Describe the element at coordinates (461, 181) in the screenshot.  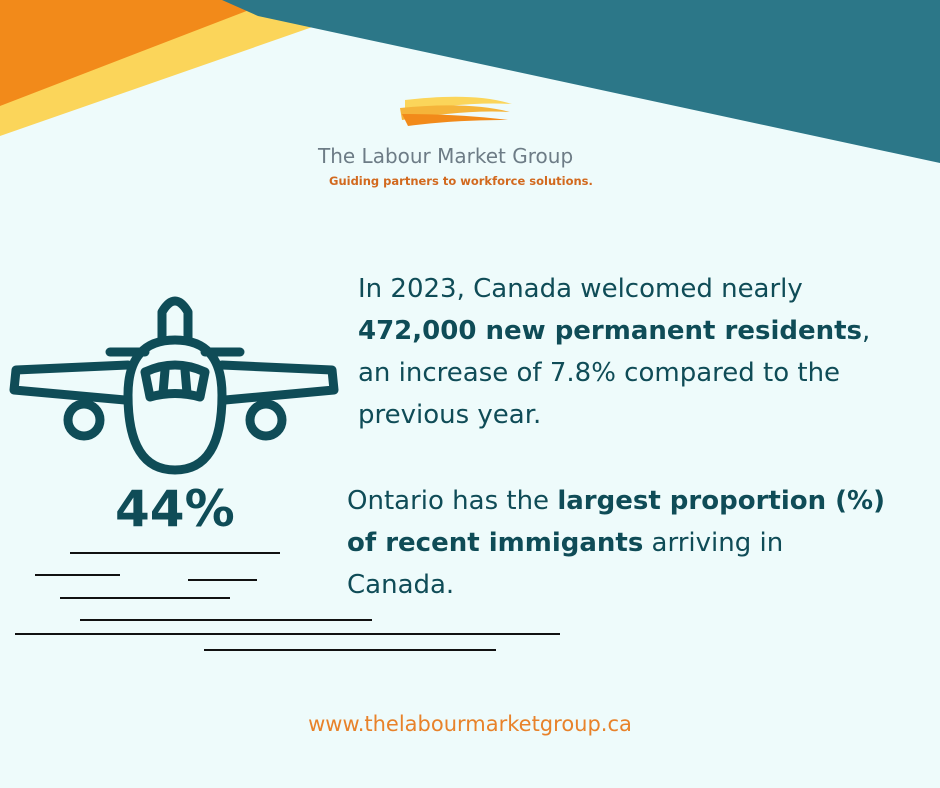
I see `logo-tagline: Guiding partners to workforce solutions.` at that location.